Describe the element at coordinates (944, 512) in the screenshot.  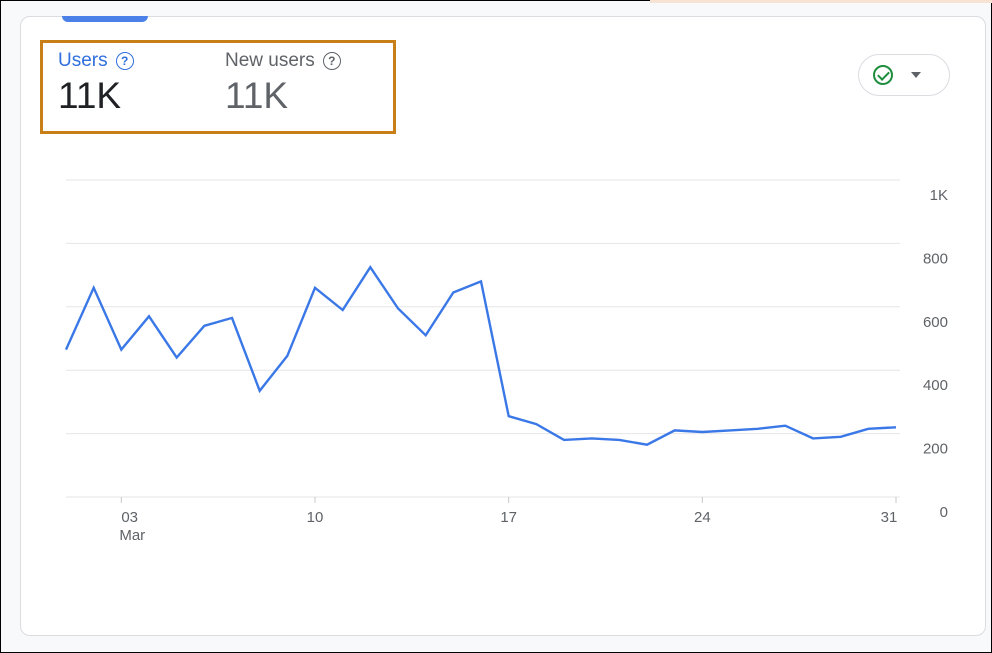
I see `y-tick-label: 0` at that location.